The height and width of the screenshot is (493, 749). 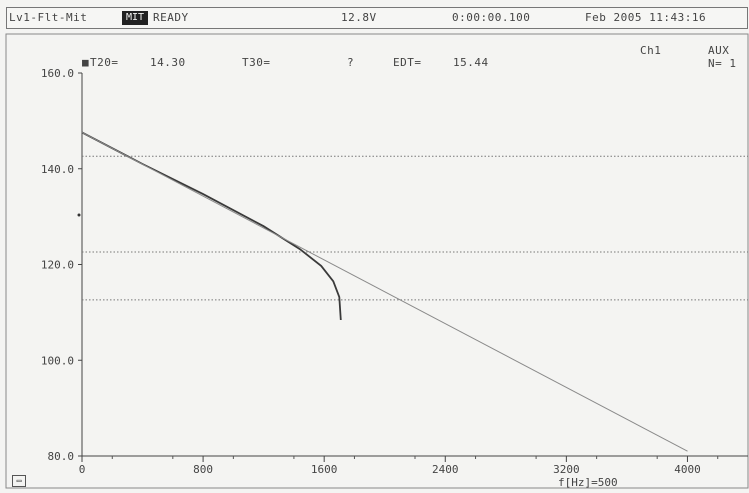 What do you see at coordinates (57, 169) in the screenshot?
I see `y-tick-label-3: 140.0` at bounding box center [57, 169].